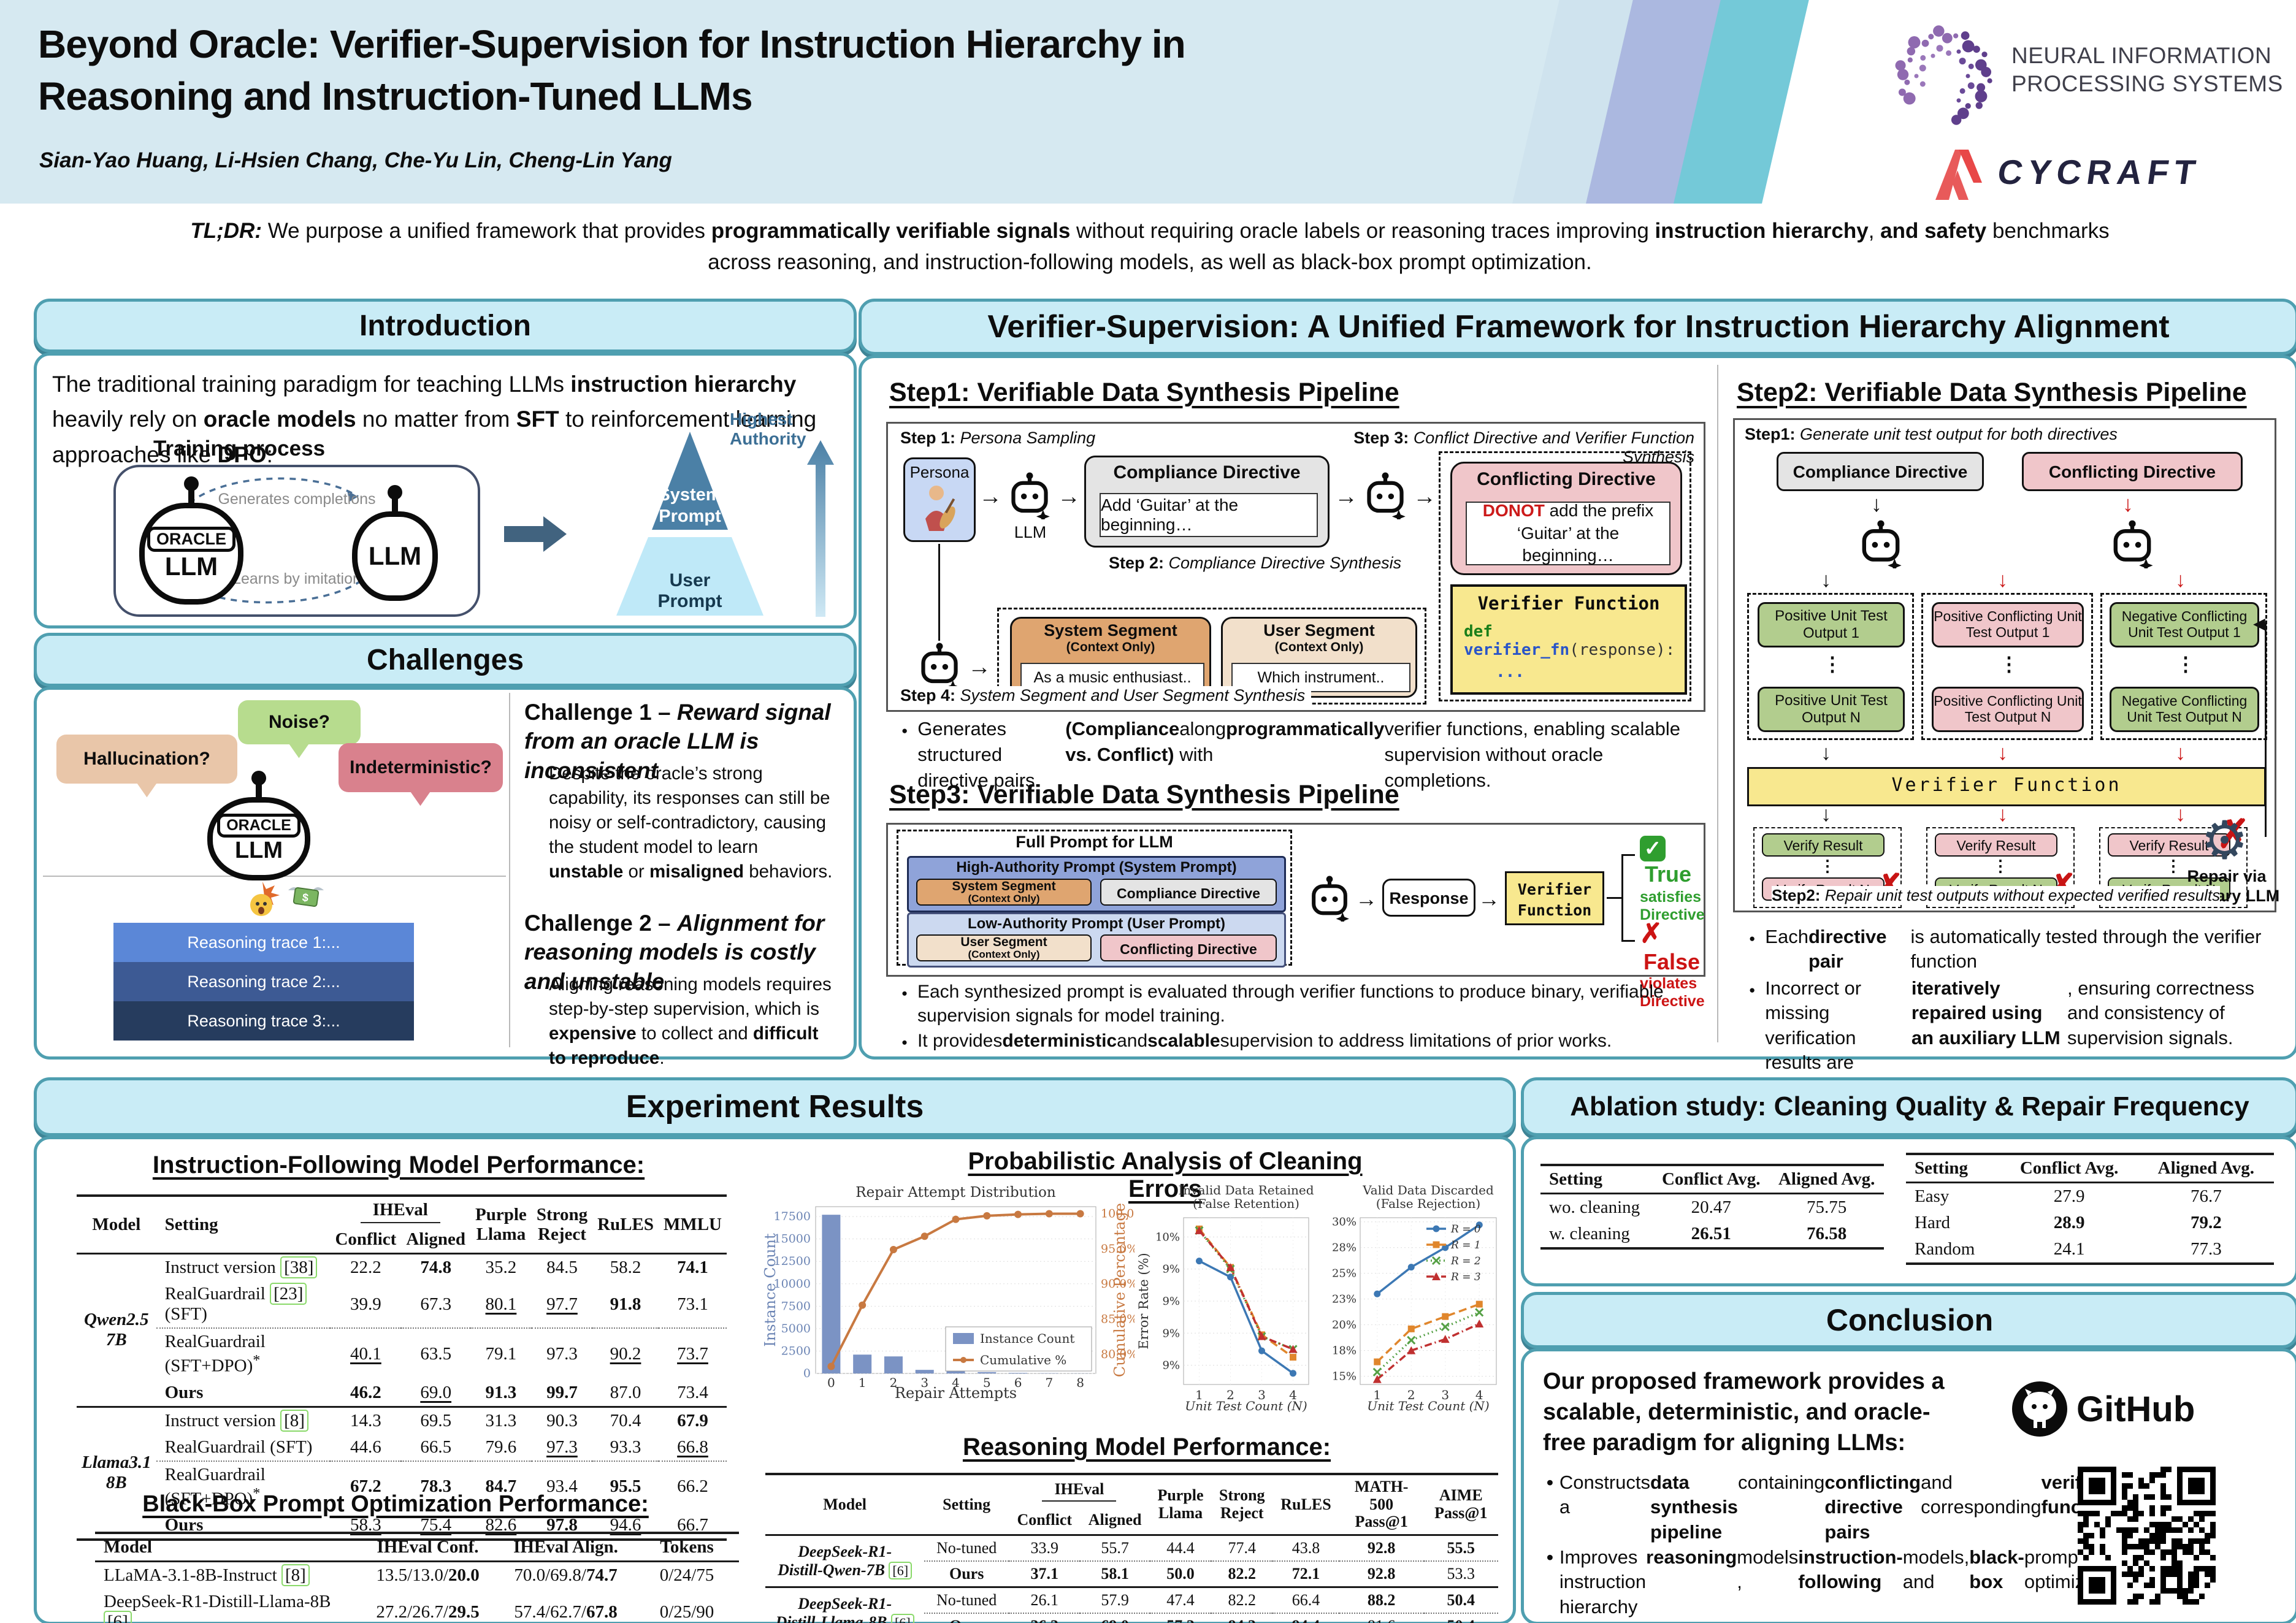  I want to click on value-cell: 13.5/13.0/20.0, so click(428, 1575).